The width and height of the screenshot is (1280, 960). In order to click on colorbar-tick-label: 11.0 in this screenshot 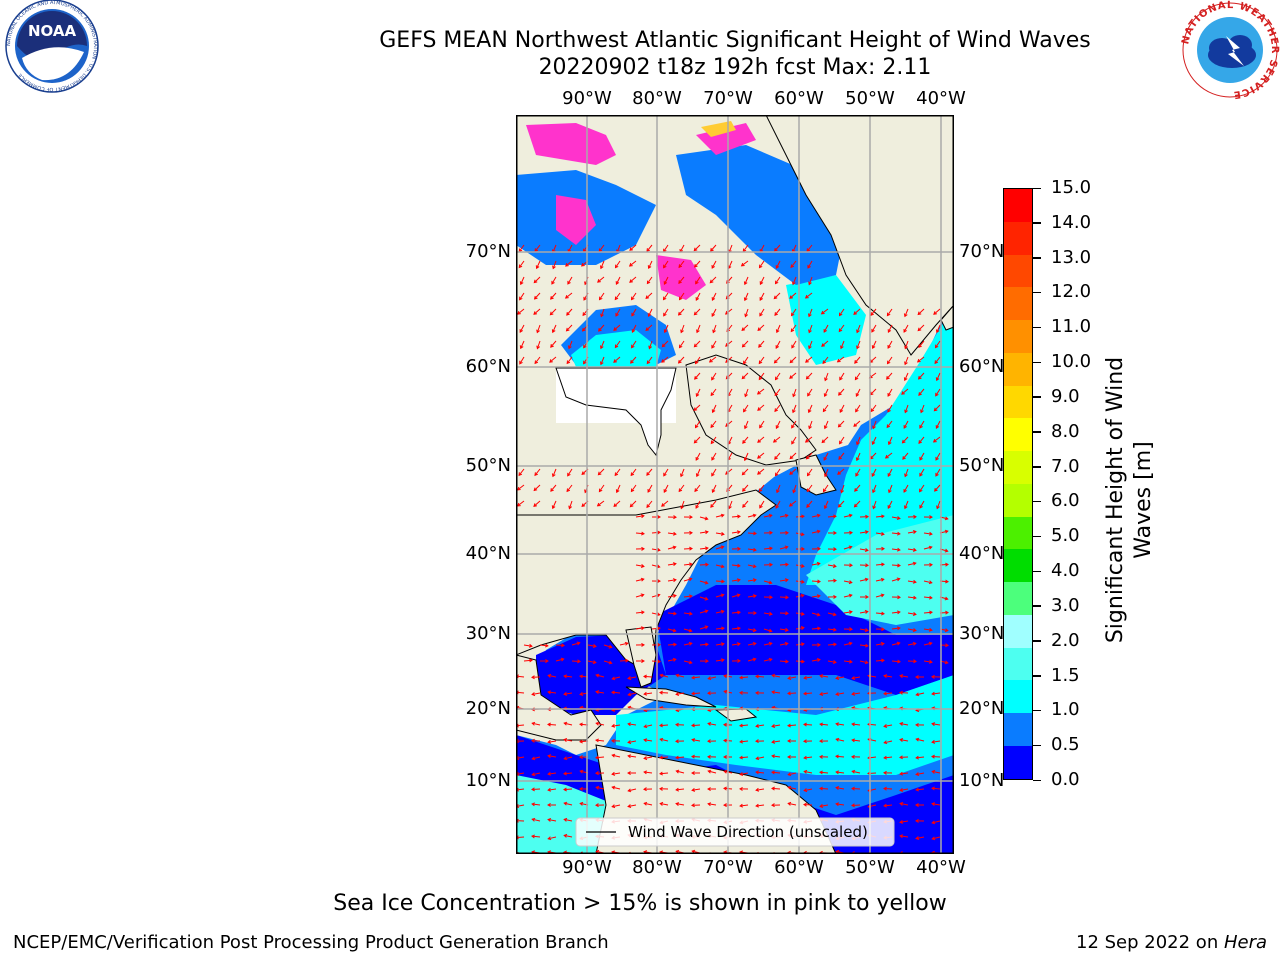, I will do `click(1071, 327)`.